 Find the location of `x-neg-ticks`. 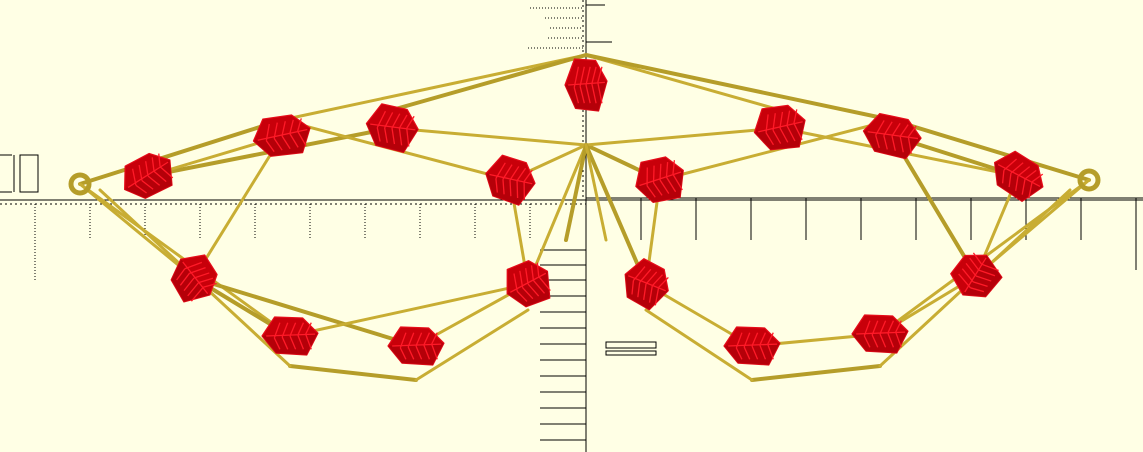

x-neg-ticks is located at coordinates (282, 242).